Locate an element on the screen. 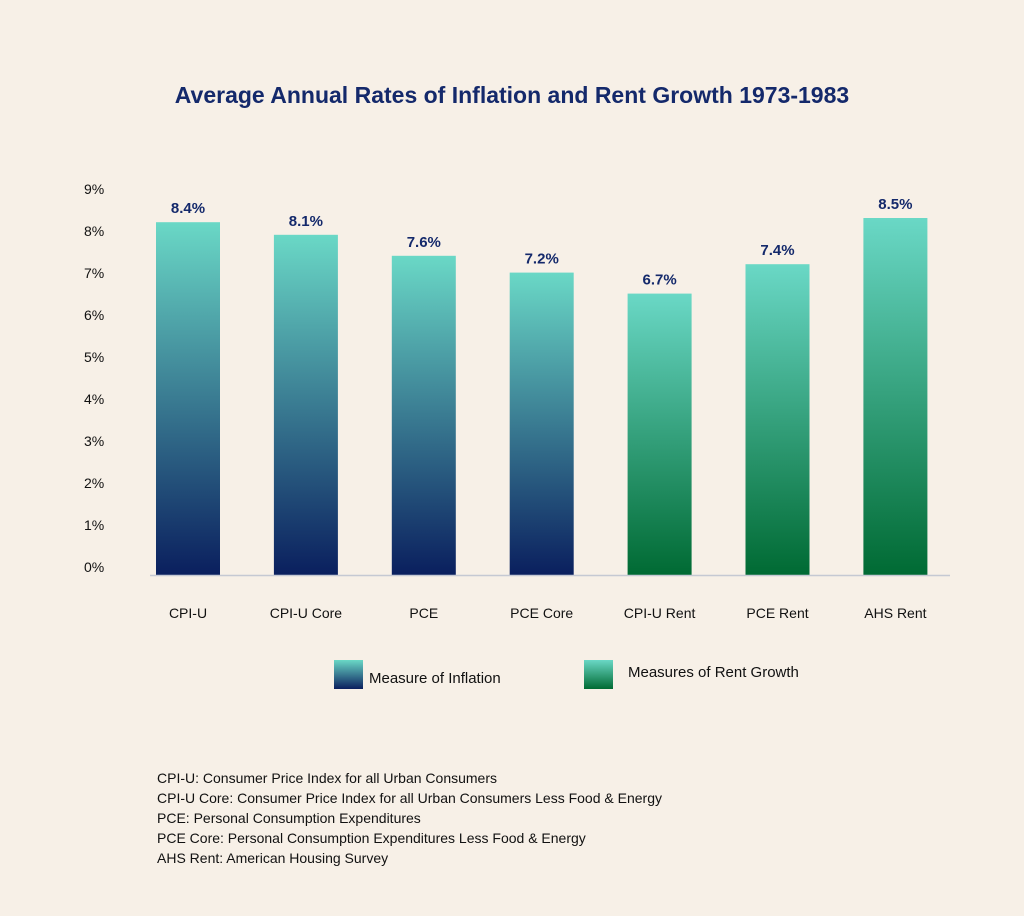 This screenshot has height=916, width=1024. x-tick-label: PCE Core is located at coordinates (541, 613).